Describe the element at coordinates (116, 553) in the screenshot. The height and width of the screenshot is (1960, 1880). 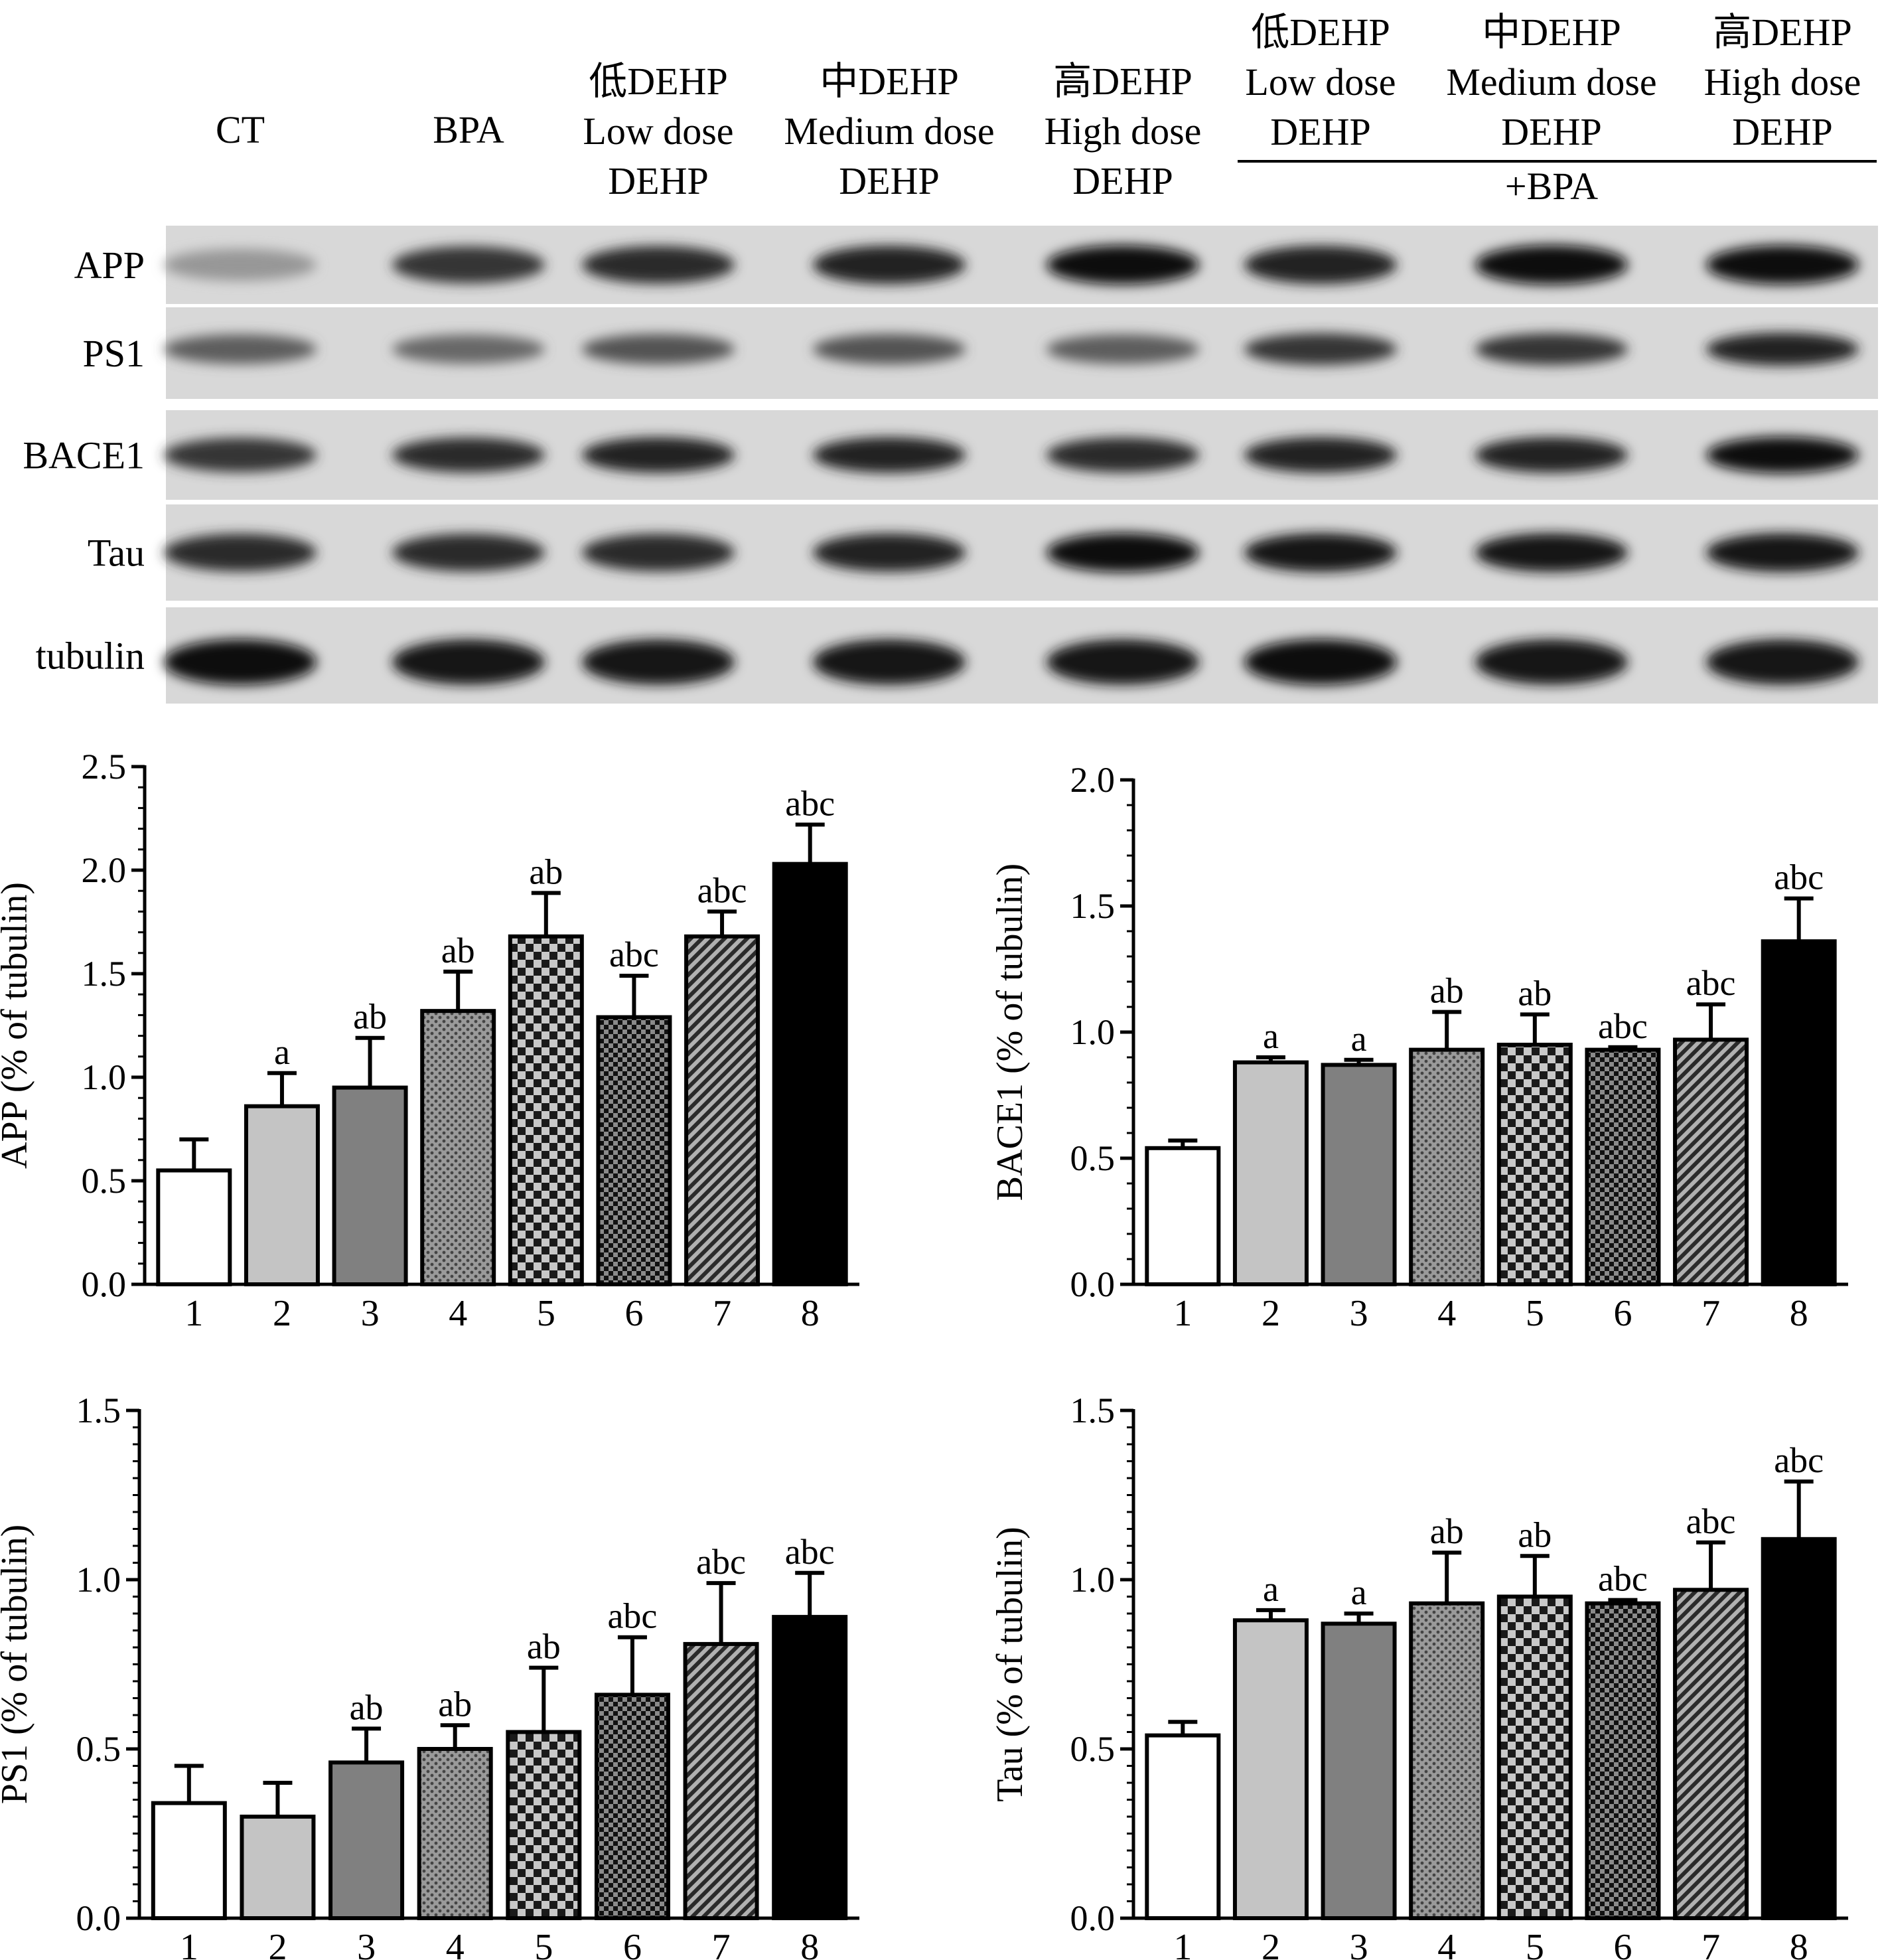
I see `blot-row-label: Tau` at that location.